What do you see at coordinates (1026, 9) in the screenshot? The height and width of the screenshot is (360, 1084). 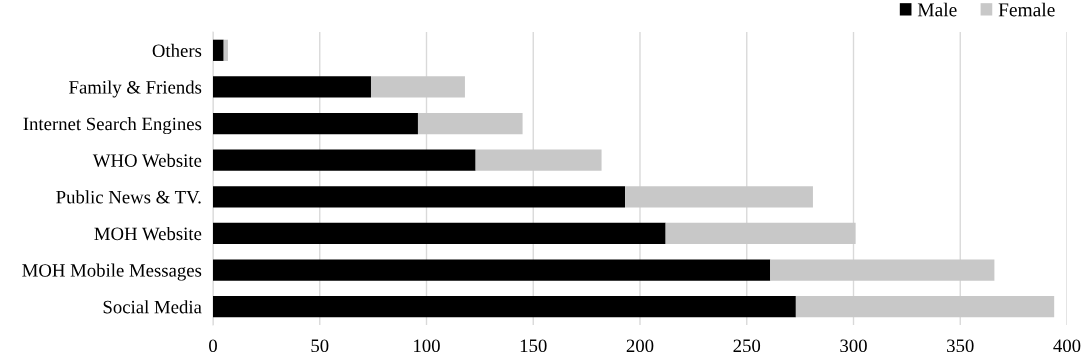 I see `legend-label: Female` at bounding box center [1026, 9].